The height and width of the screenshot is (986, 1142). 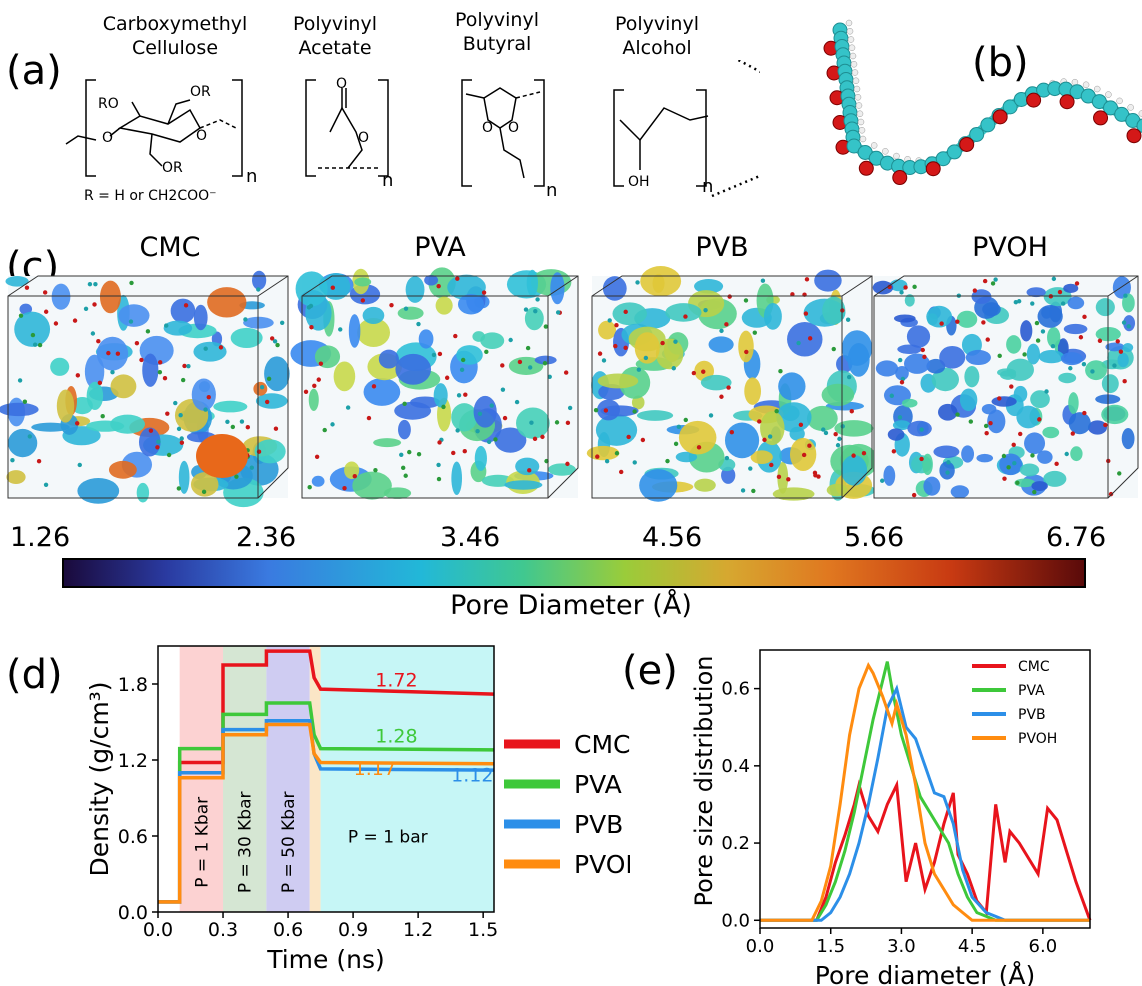 What do you see at coordinates (325, 959) in the screenshot?
I see `x-axis-label: Time (ns)` at bounding box center [325, 959].